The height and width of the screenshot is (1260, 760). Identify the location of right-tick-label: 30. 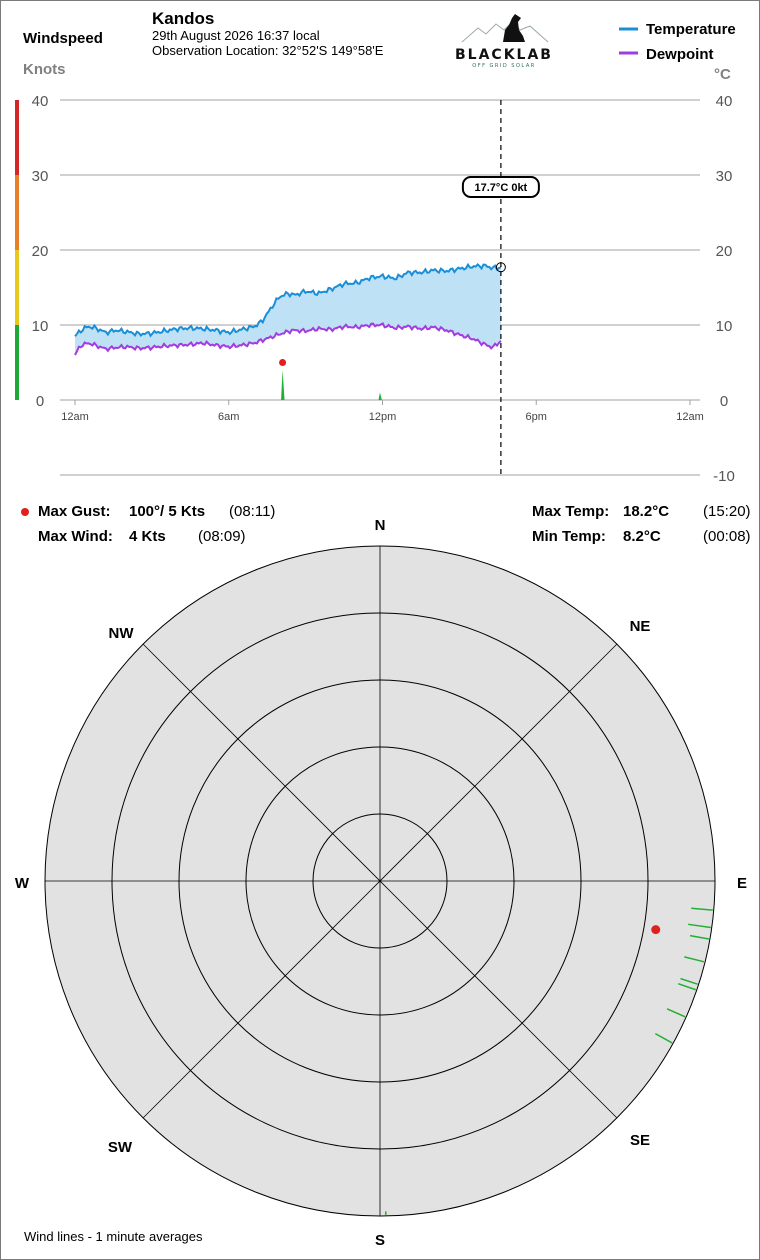
(724, 176).